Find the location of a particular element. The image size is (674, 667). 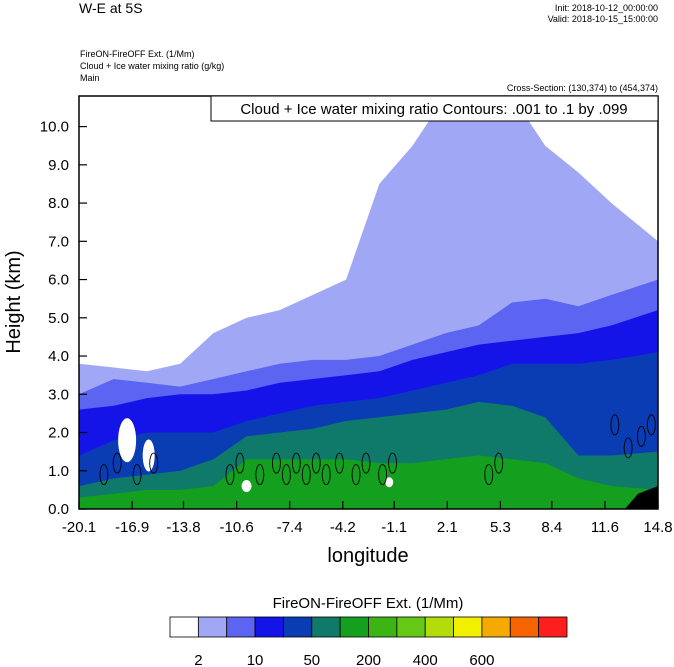

x-tick-label: 11.6 is located at coordinates (605, 527).